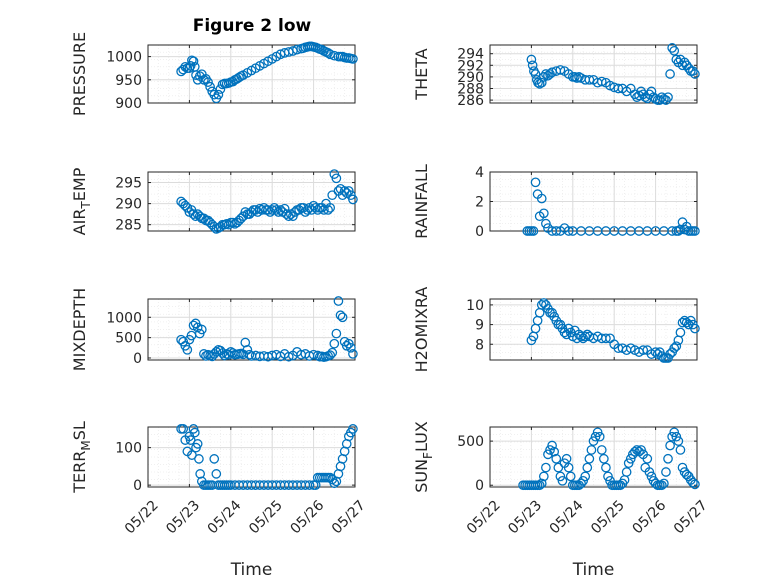  I want to click on y-axis-label: AIRTEMP, so click(81, 201).